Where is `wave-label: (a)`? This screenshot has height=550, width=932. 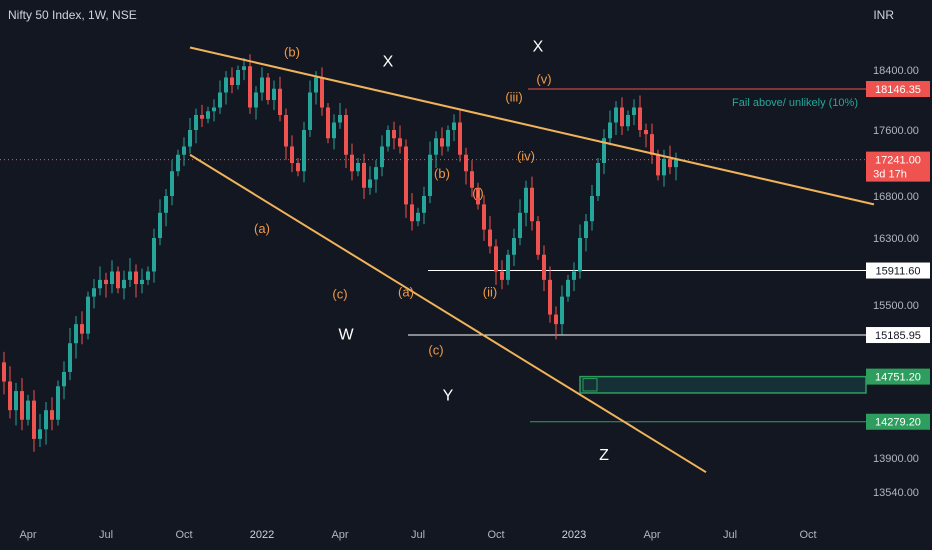 wave-label: (a) is located at coordinates (262, 228).